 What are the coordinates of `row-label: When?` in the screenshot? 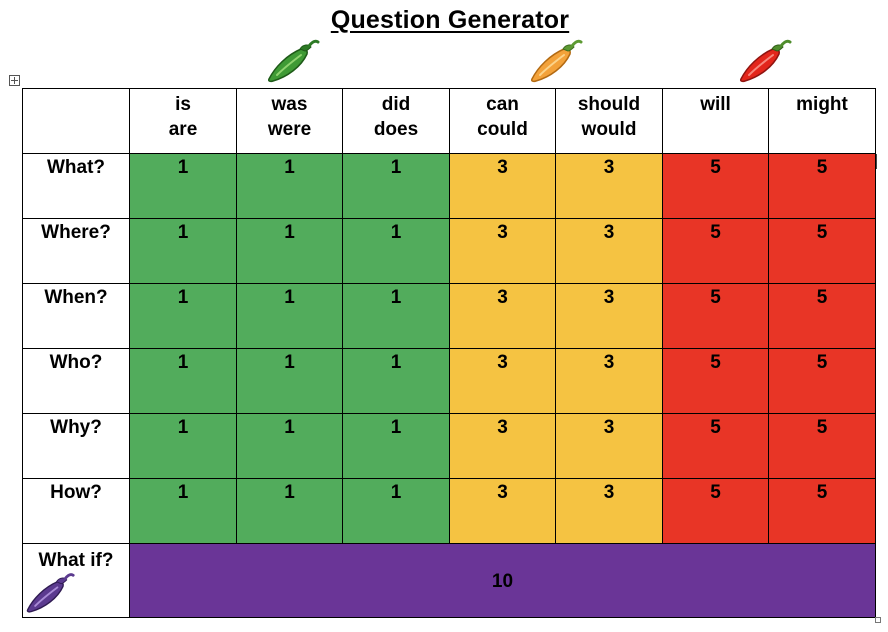 It's located at (76, 316).